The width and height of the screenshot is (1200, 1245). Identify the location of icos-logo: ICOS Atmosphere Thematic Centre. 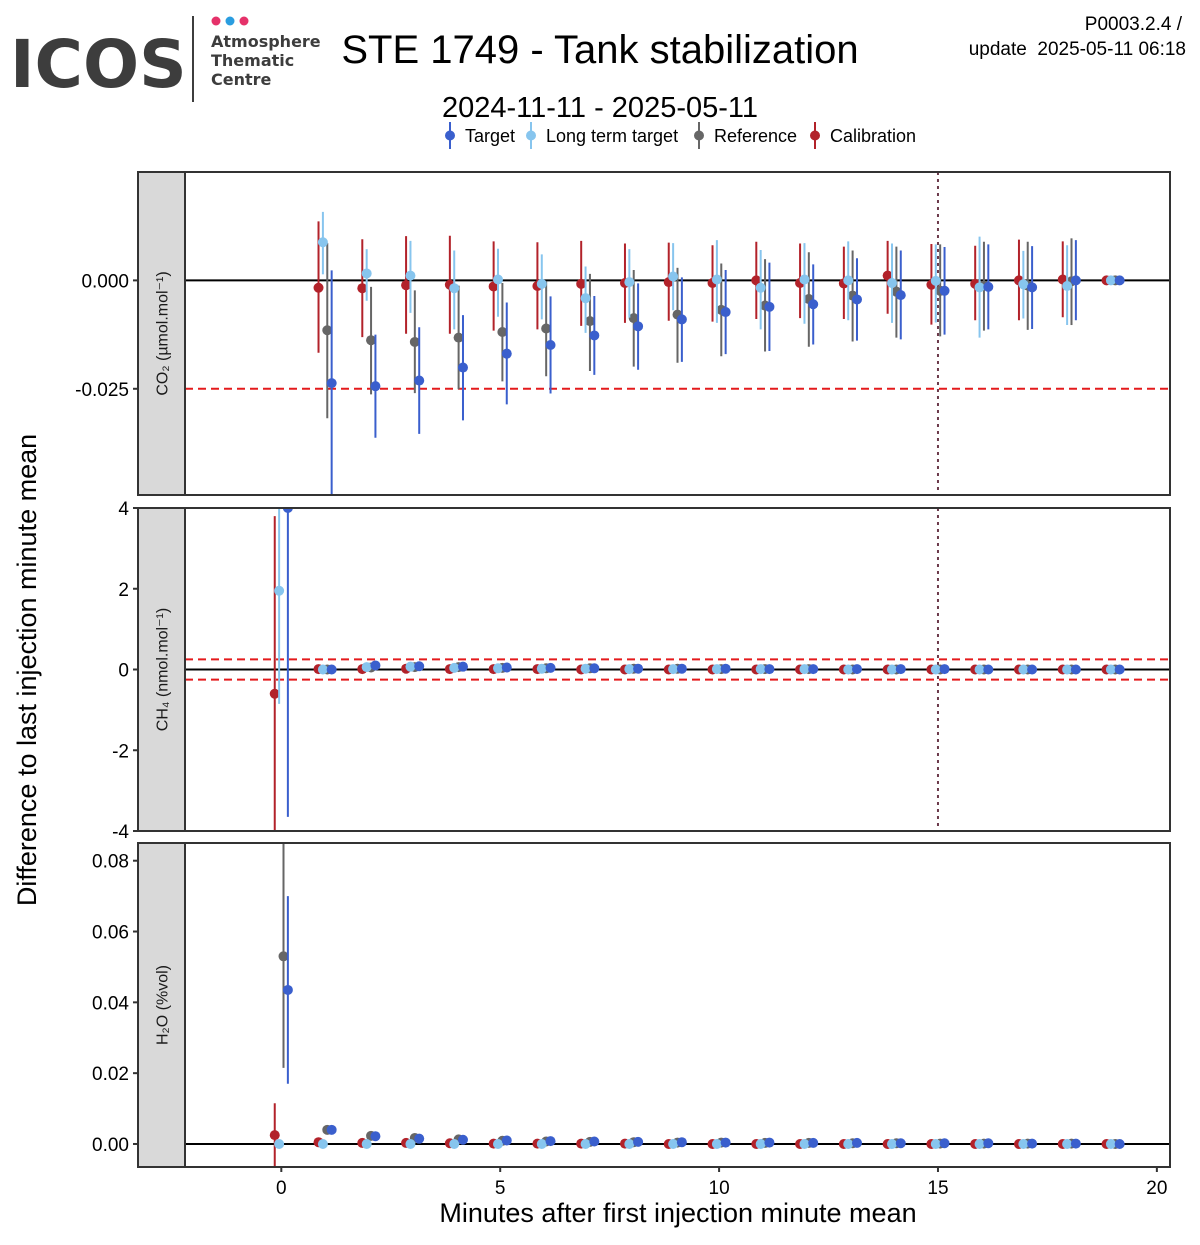
(165, 59).